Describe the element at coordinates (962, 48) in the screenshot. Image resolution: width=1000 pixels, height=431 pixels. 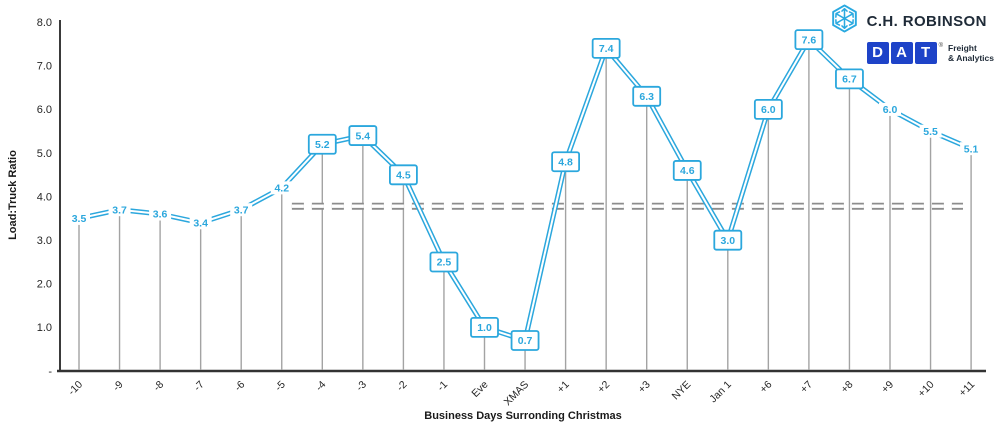
I see `dat-tagline-line1: Freight` at that location.